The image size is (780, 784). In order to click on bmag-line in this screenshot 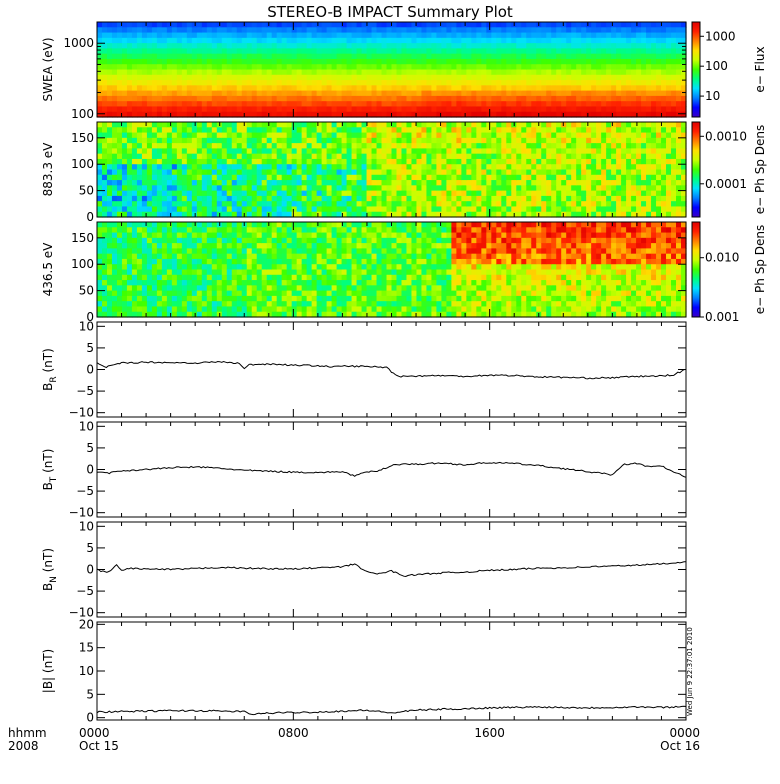, I will do `click(391, 710)`.